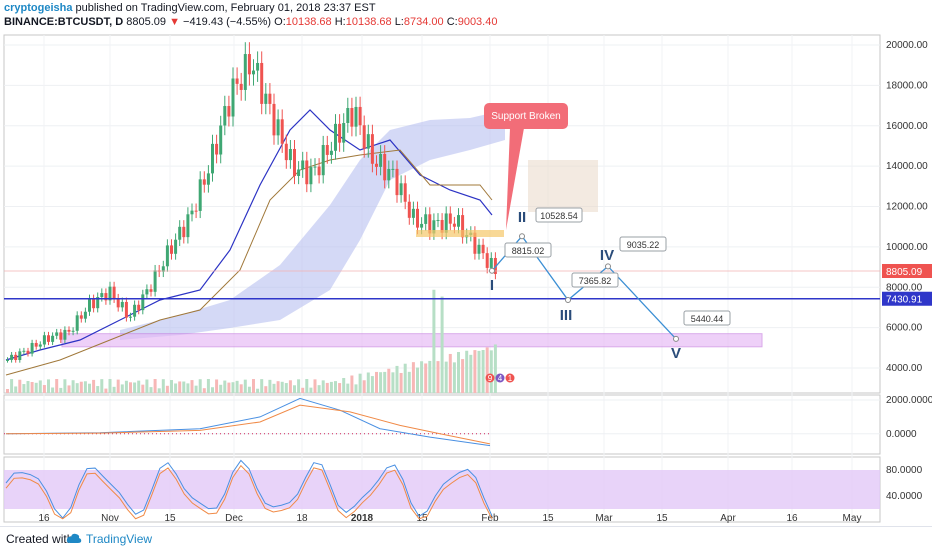  I want to click on high-value: 10138.68, so click(368, 22).